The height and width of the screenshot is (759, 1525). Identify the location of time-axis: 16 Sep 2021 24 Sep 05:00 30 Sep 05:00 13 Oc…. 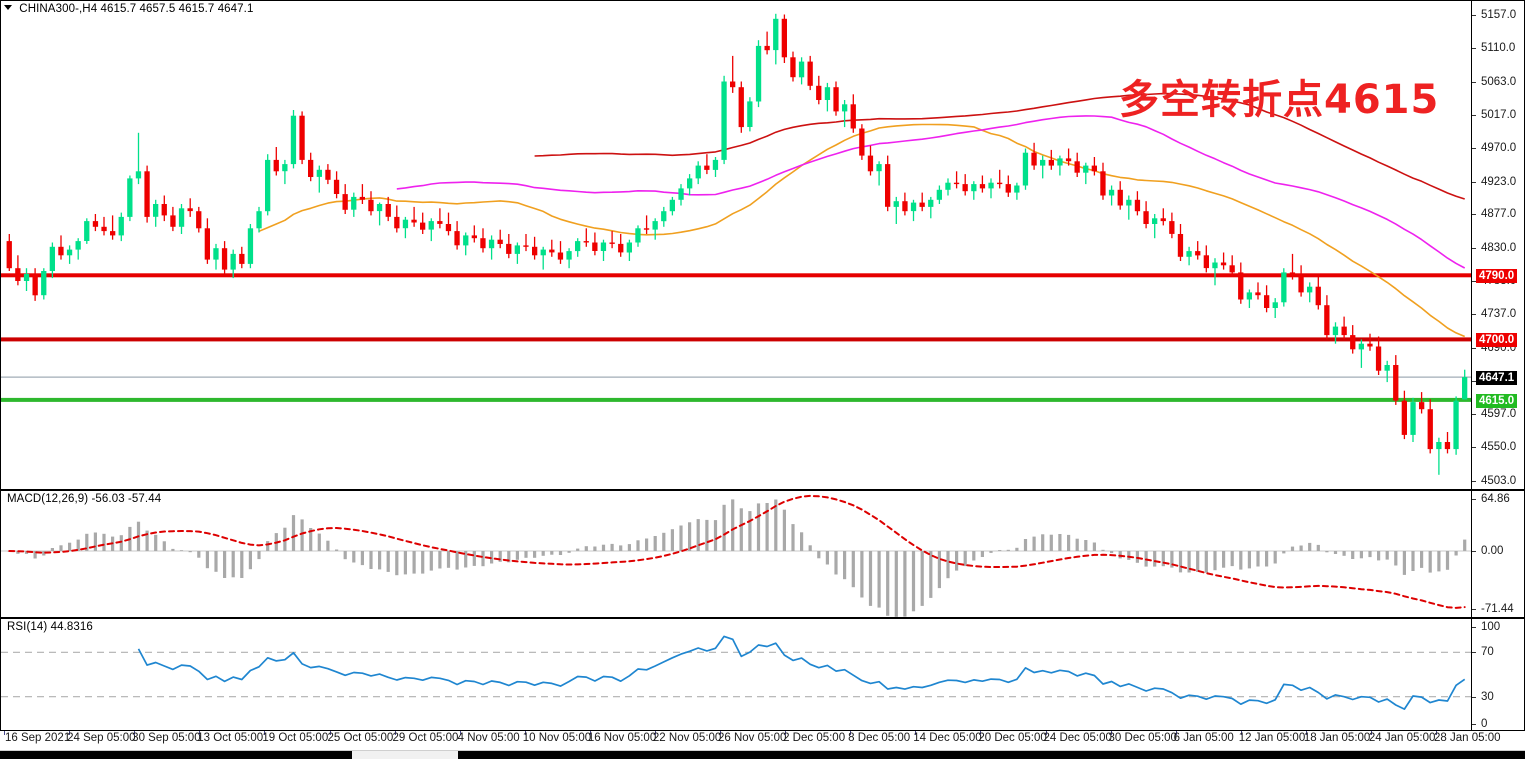
(762, 739).